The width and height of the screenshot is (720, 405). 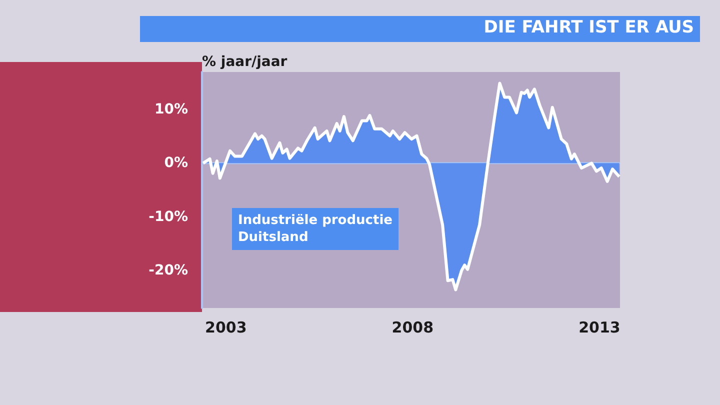 I want to click on x-tick-label: 2003, so click(x=226, y=327).